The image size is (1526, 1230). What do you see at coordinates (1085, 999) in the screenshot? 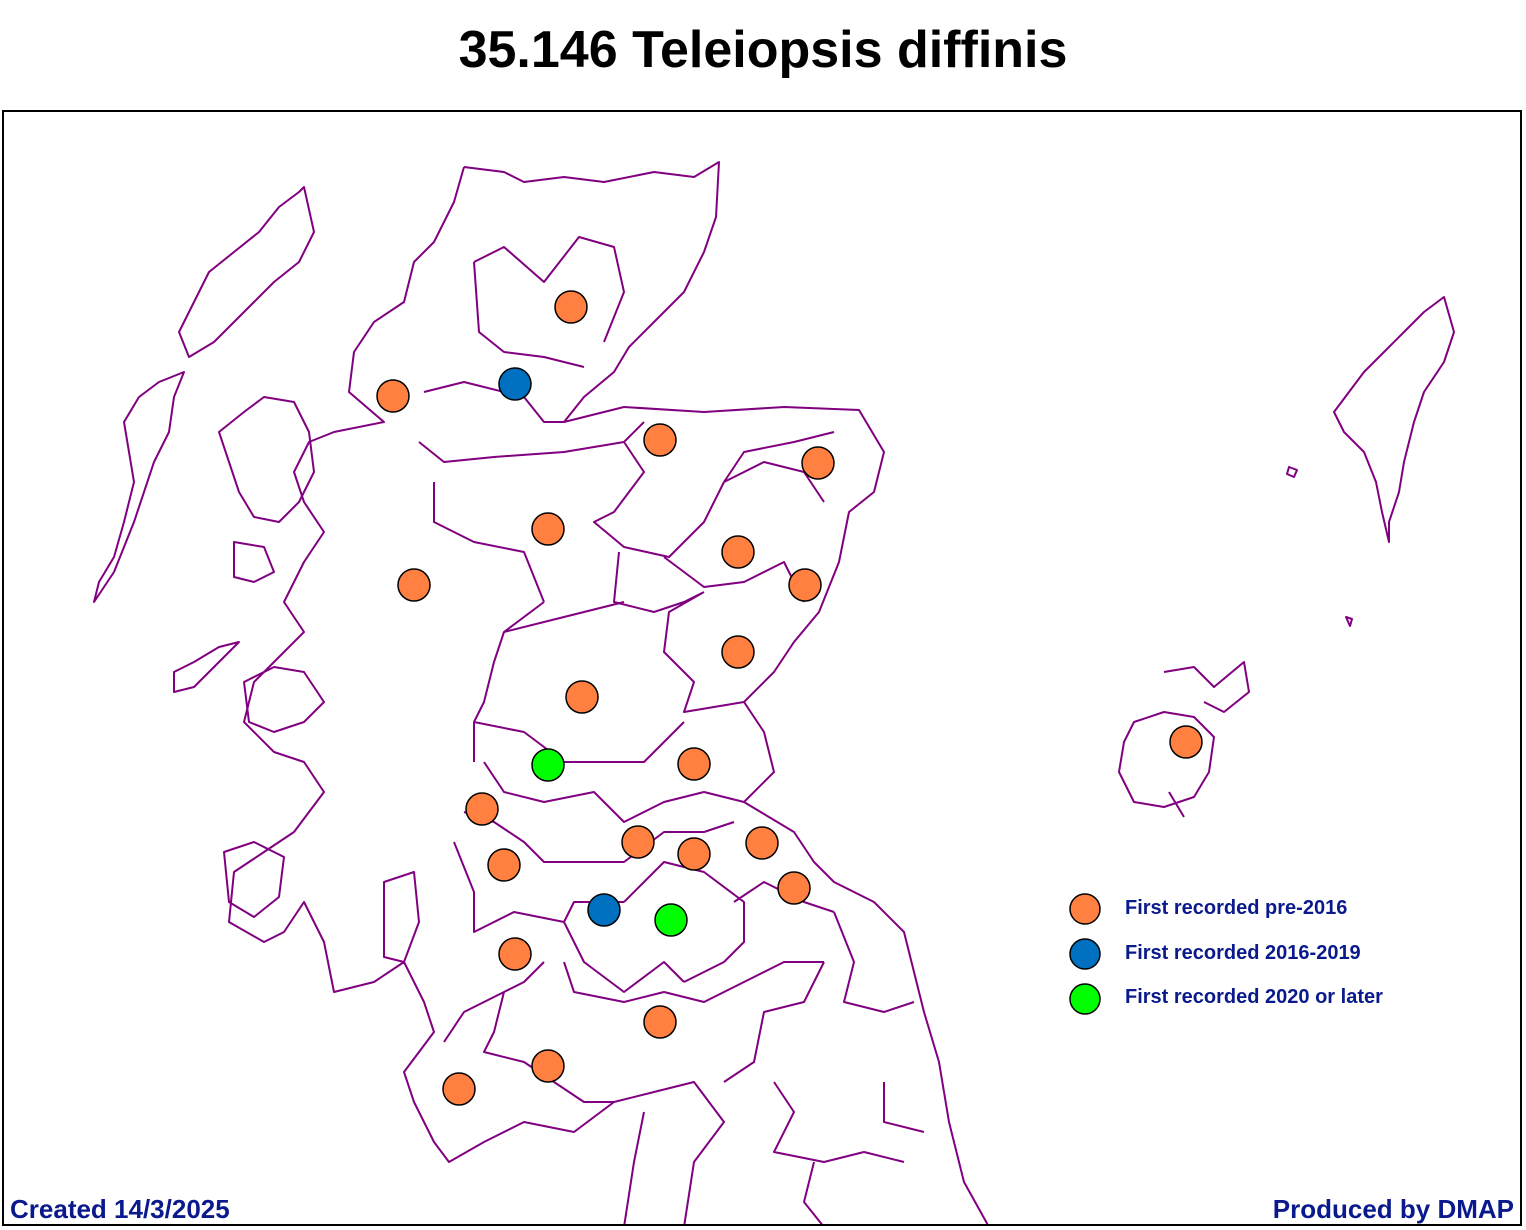
I see `legend-swatch-2020-later` at bounding box center [1085, 999].